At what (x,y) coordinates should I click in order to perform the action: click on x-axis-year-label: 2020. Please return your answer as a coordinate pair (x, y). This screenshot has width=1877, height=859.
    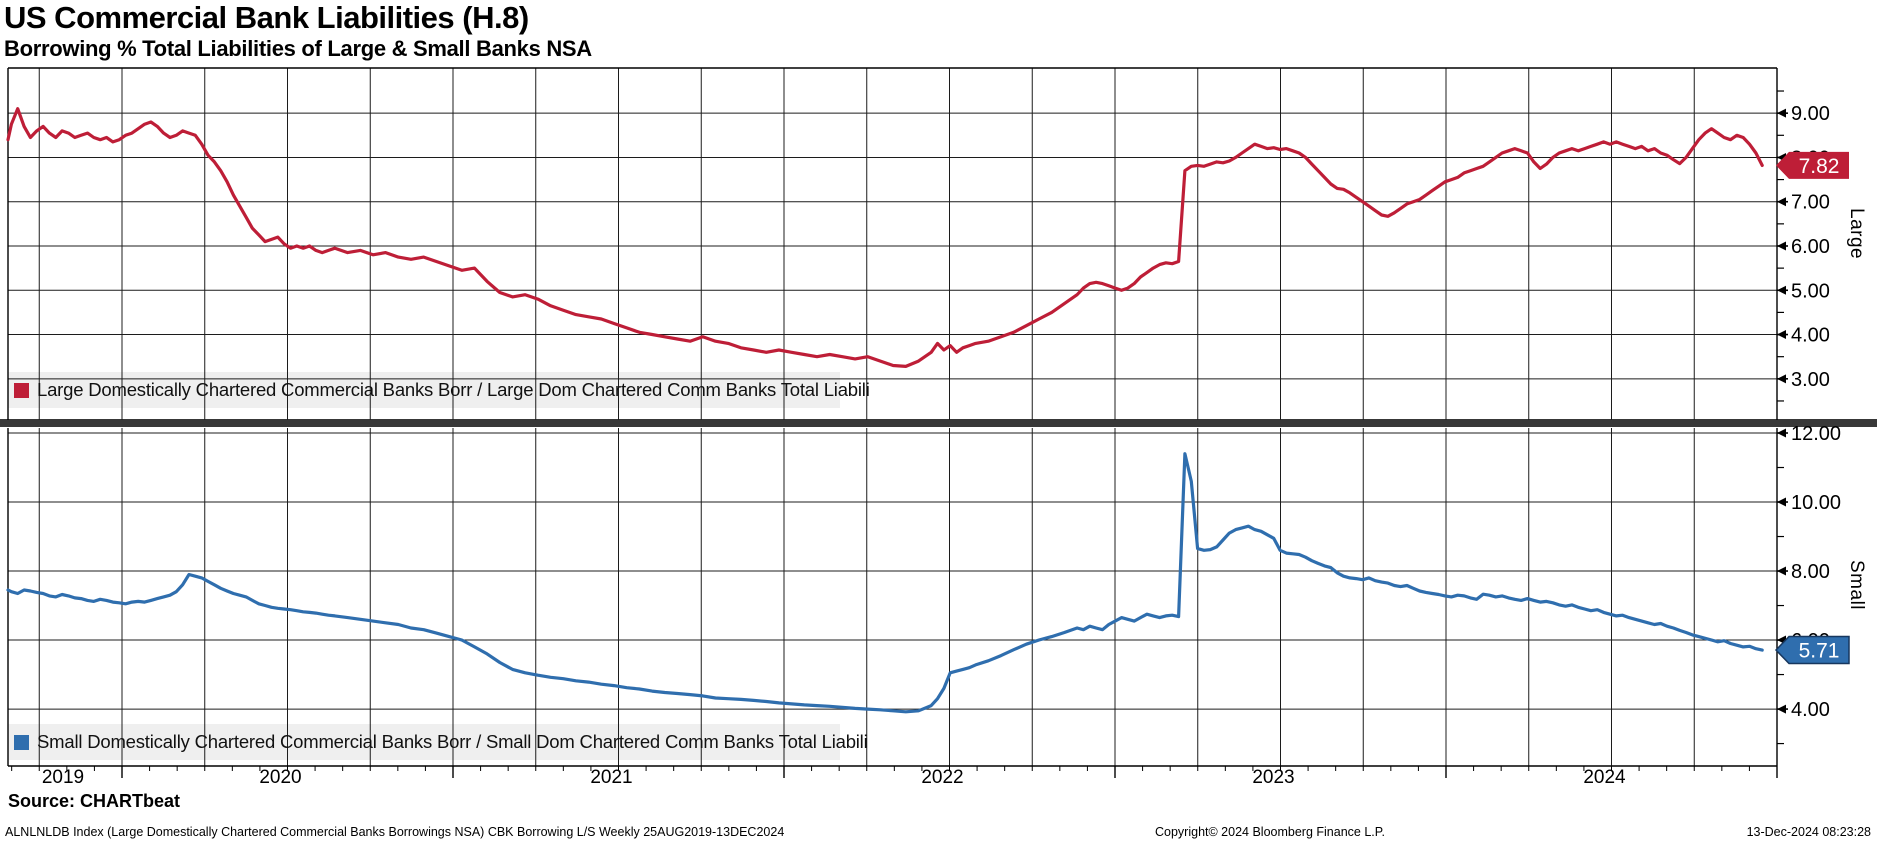
    Looking at the image, I should click on (280, 777).